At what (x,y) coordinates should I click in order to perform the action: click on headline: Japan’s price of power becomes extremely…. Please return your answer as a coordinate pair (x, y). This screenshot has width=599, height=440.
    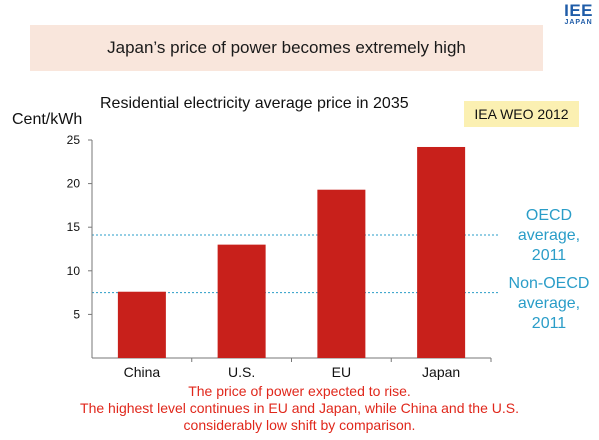
    Looking at the image, I should click on (286, 47).